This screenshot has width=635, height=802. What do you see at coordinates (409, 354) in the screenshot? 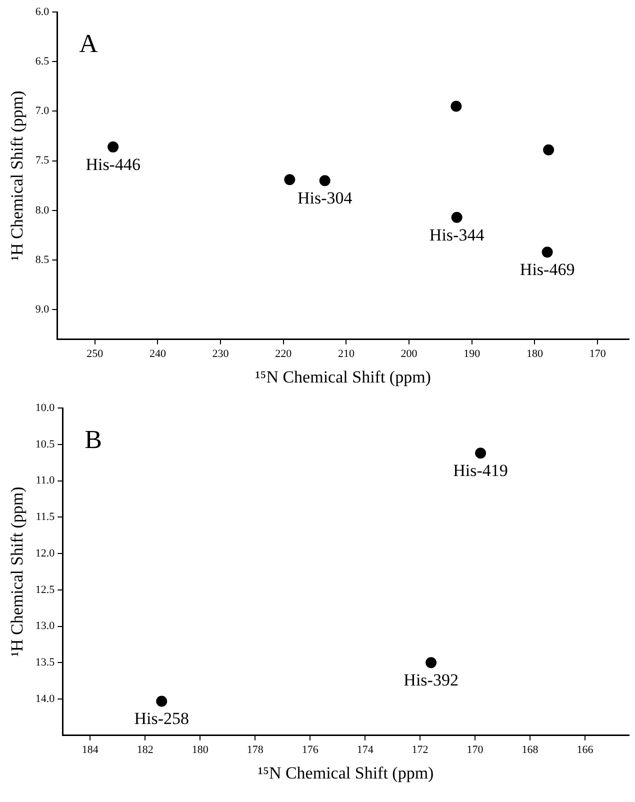
I see `x-tick-label: 200` at bounding box center [409, 354].